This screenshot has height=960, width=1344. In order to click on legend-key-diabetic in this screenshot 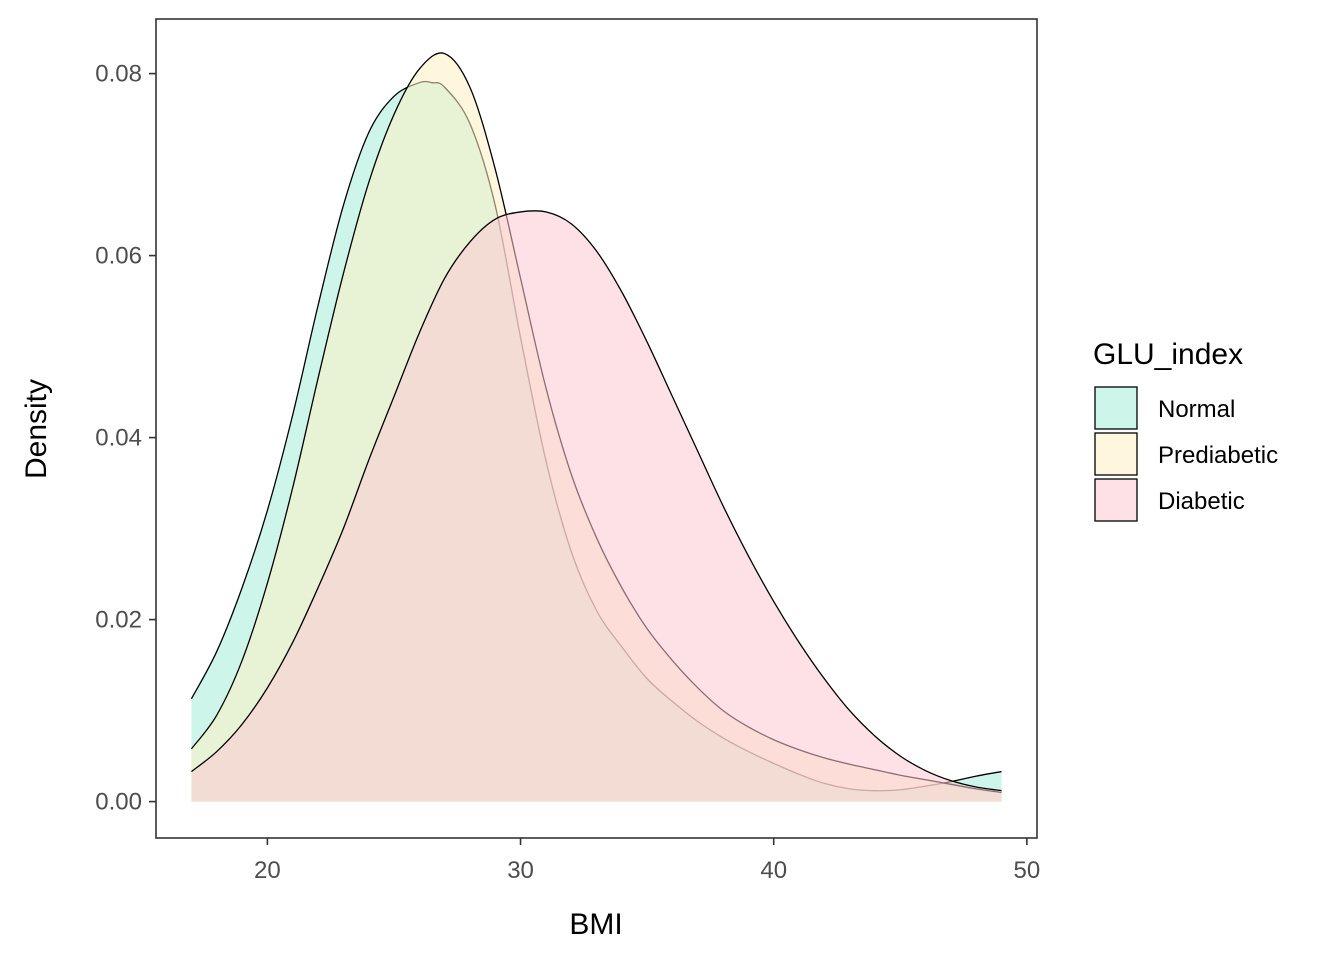, I will do `click(1116, 500)`.